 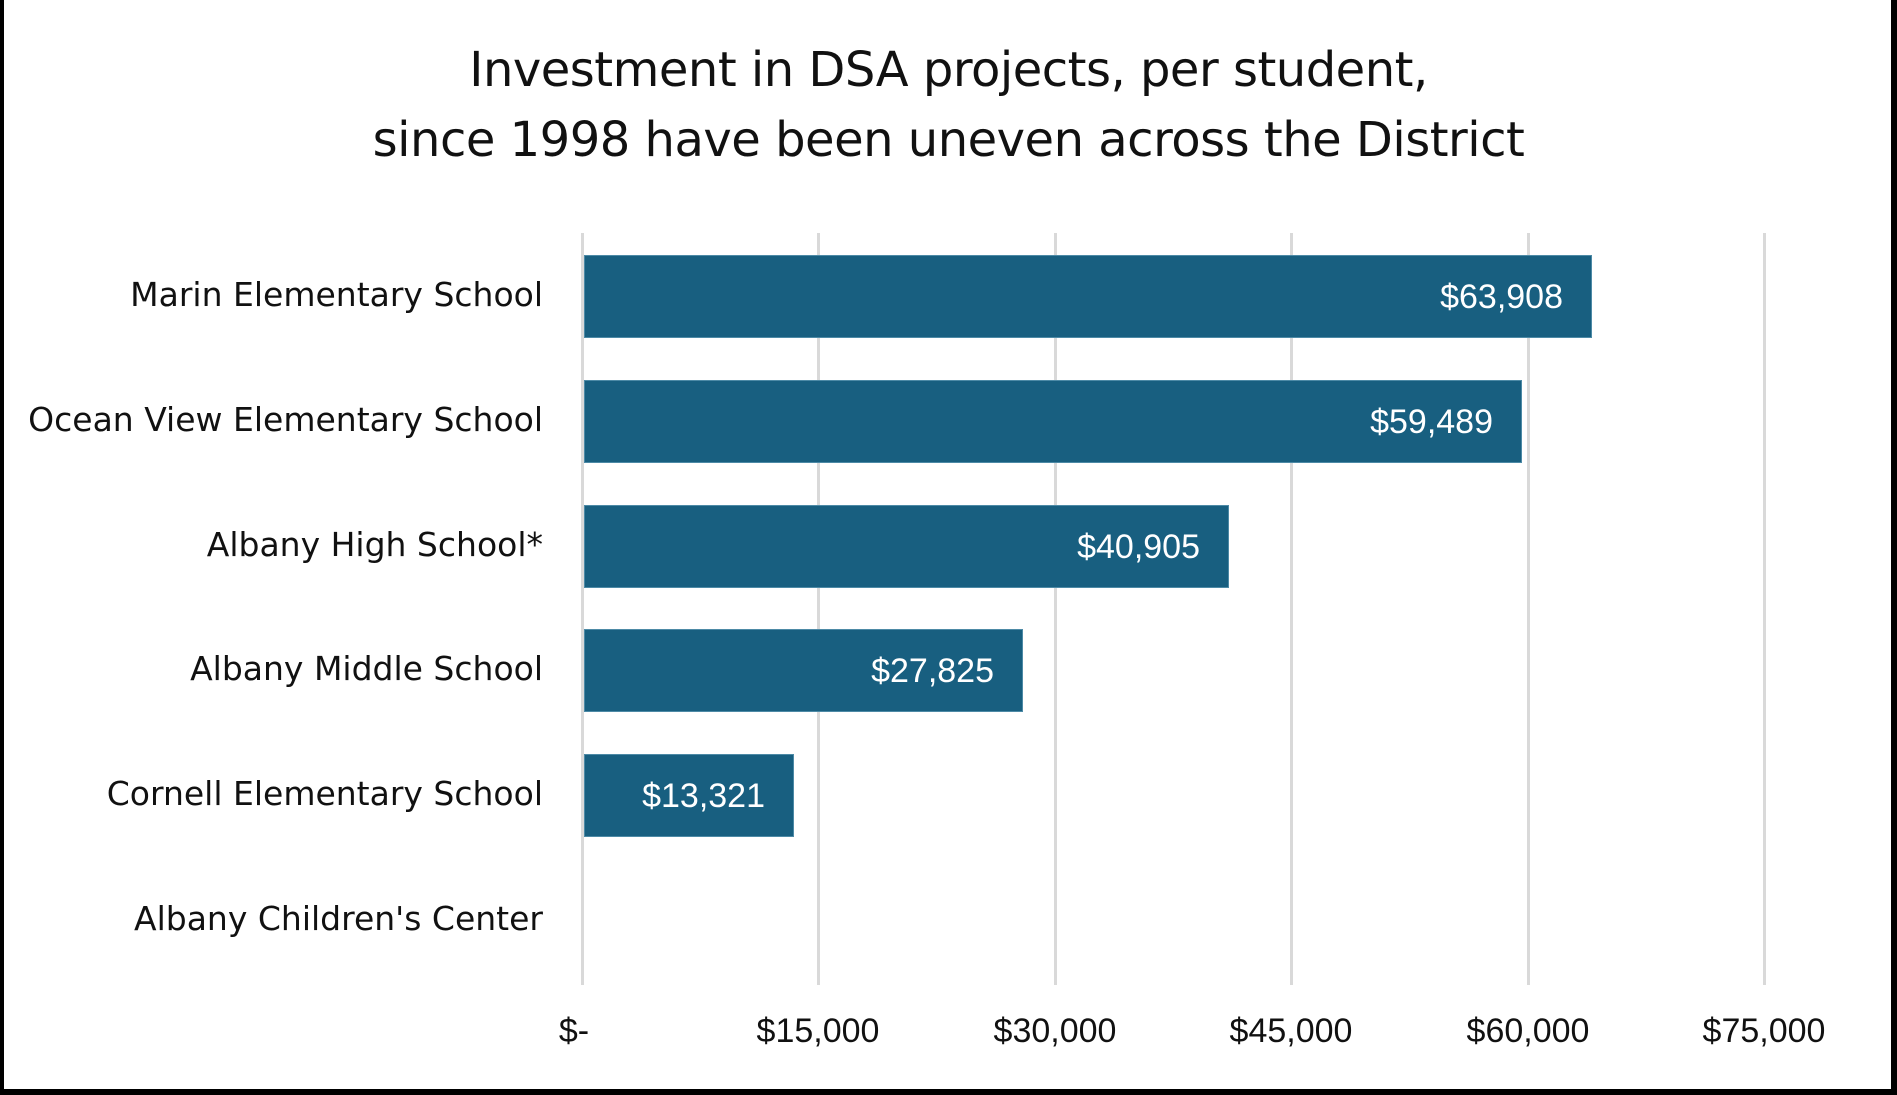 What do you see at coordinates (1055, 1031) in the screenshot?
I see `x-tick-label: $30,000` at bounding box center [1055, 1031].